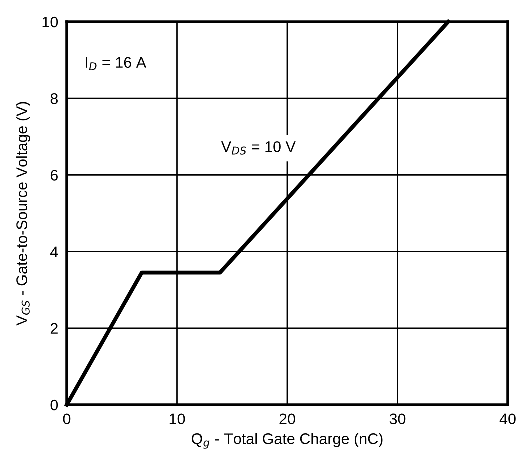 This screenshot has width=519, height=464. Describe the element at coordinates (54, 328) in the screenshot. I see `y-tick-label: 2` at that location.